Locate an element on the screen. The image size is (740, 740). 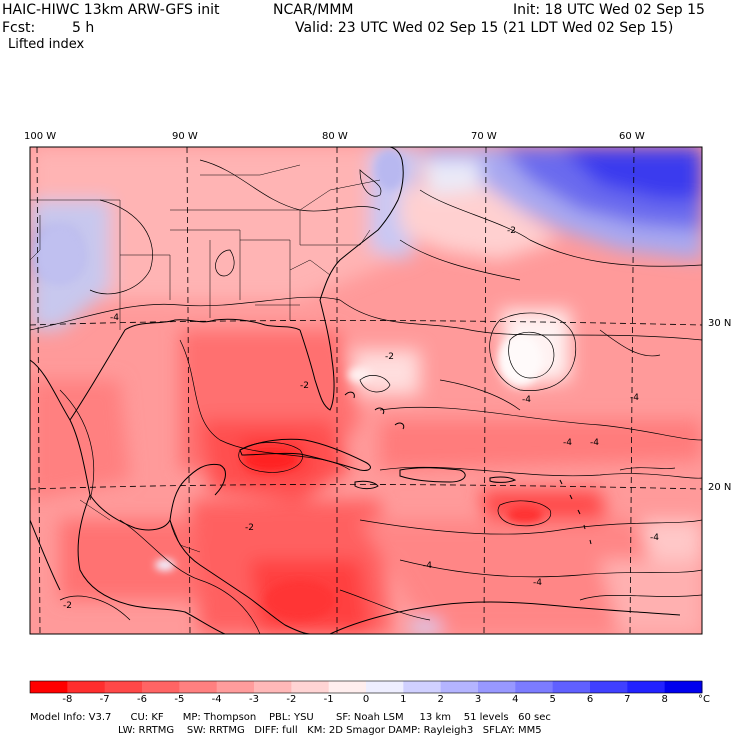
colorbar-tick-label: -5 is located at coordinates (179, 699).